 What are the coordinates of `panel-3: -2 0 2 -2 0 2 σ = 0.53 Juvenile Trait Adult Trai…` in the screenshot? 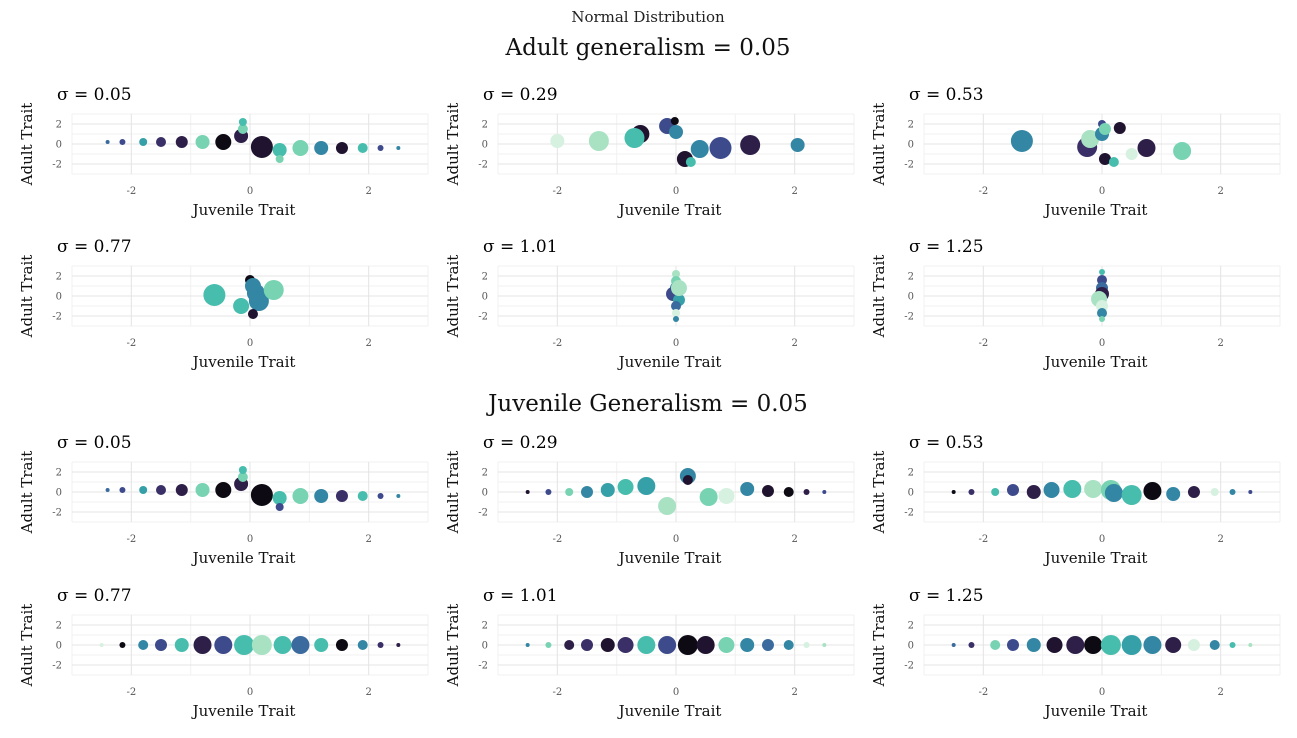 It's located at (1075, 152).